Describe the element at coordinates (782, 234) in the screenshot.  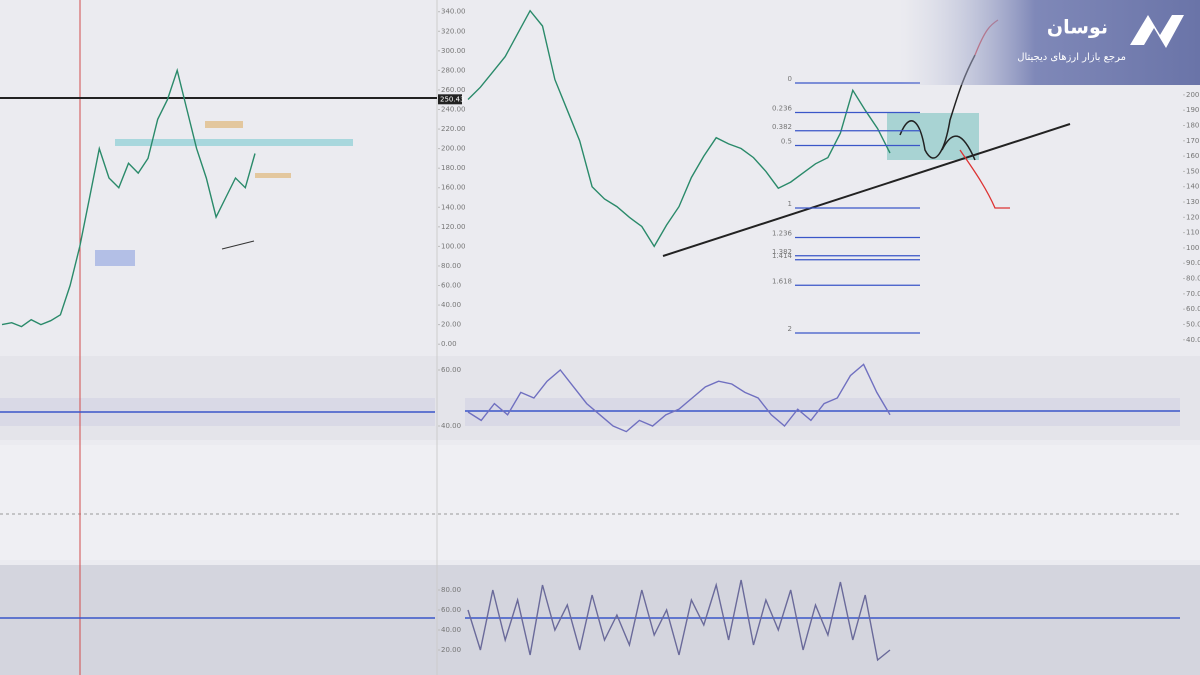
I see `fib-label: 1.236` at that location.